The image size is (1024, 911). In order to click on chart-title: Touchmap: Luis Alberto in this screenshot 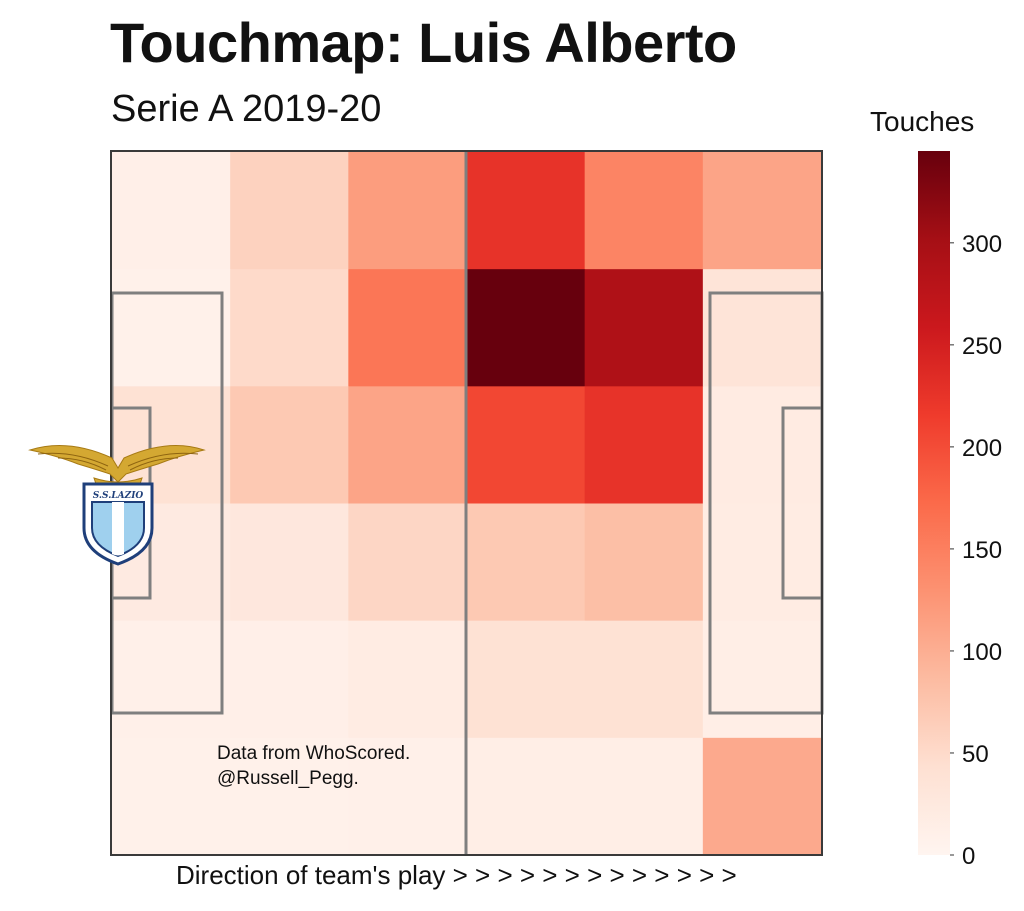, I will do `click(423, 42)`.